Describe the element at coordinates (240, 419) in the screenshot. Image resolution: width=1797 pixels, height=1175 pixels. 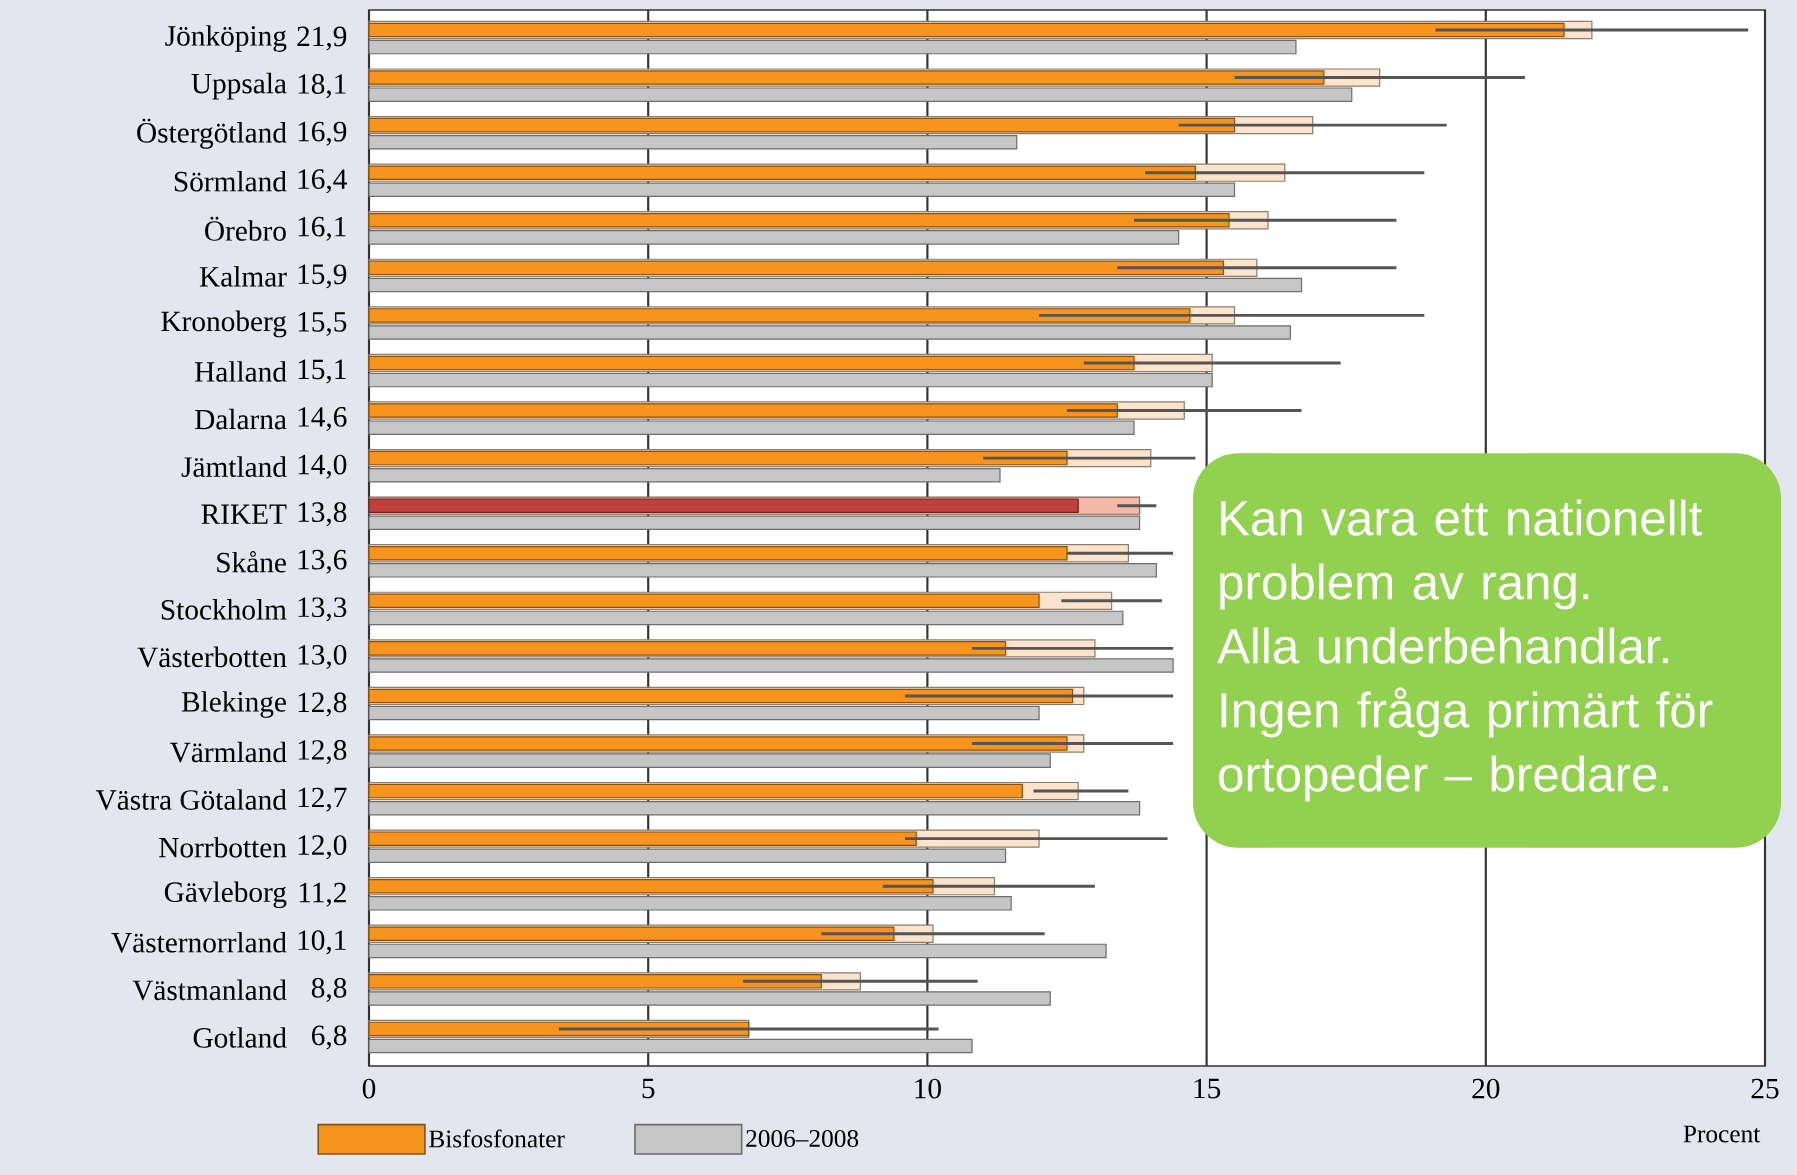
I see `y-tick-label: Dalarna` at that location.